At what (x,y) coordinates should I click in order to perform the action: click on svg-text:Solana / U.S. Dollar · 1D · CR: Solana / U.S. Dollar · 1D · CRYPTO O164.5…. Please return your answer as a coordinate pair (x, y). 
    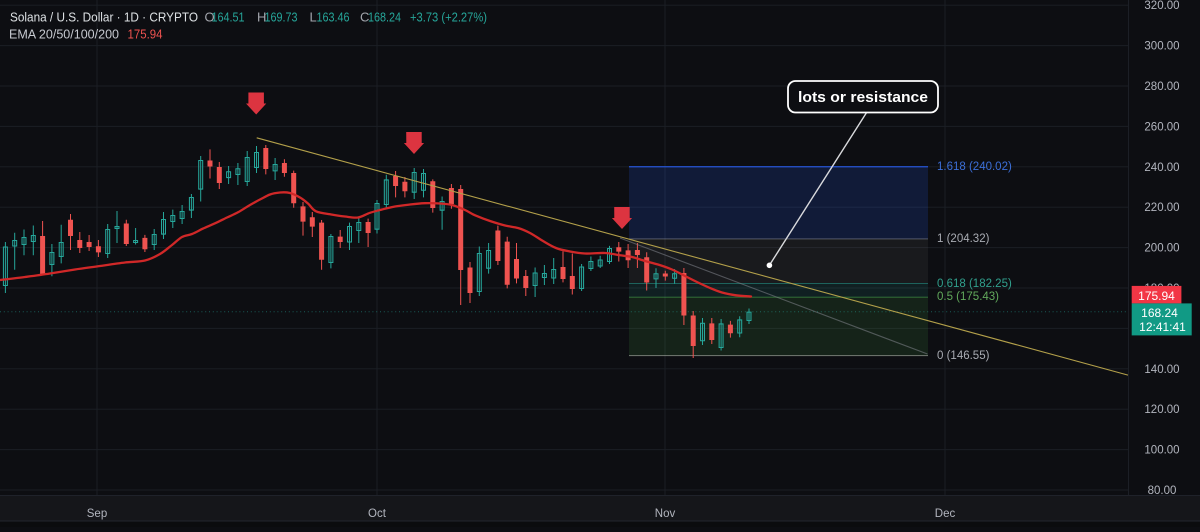
    Looking at the image, I should click on (248, 17).